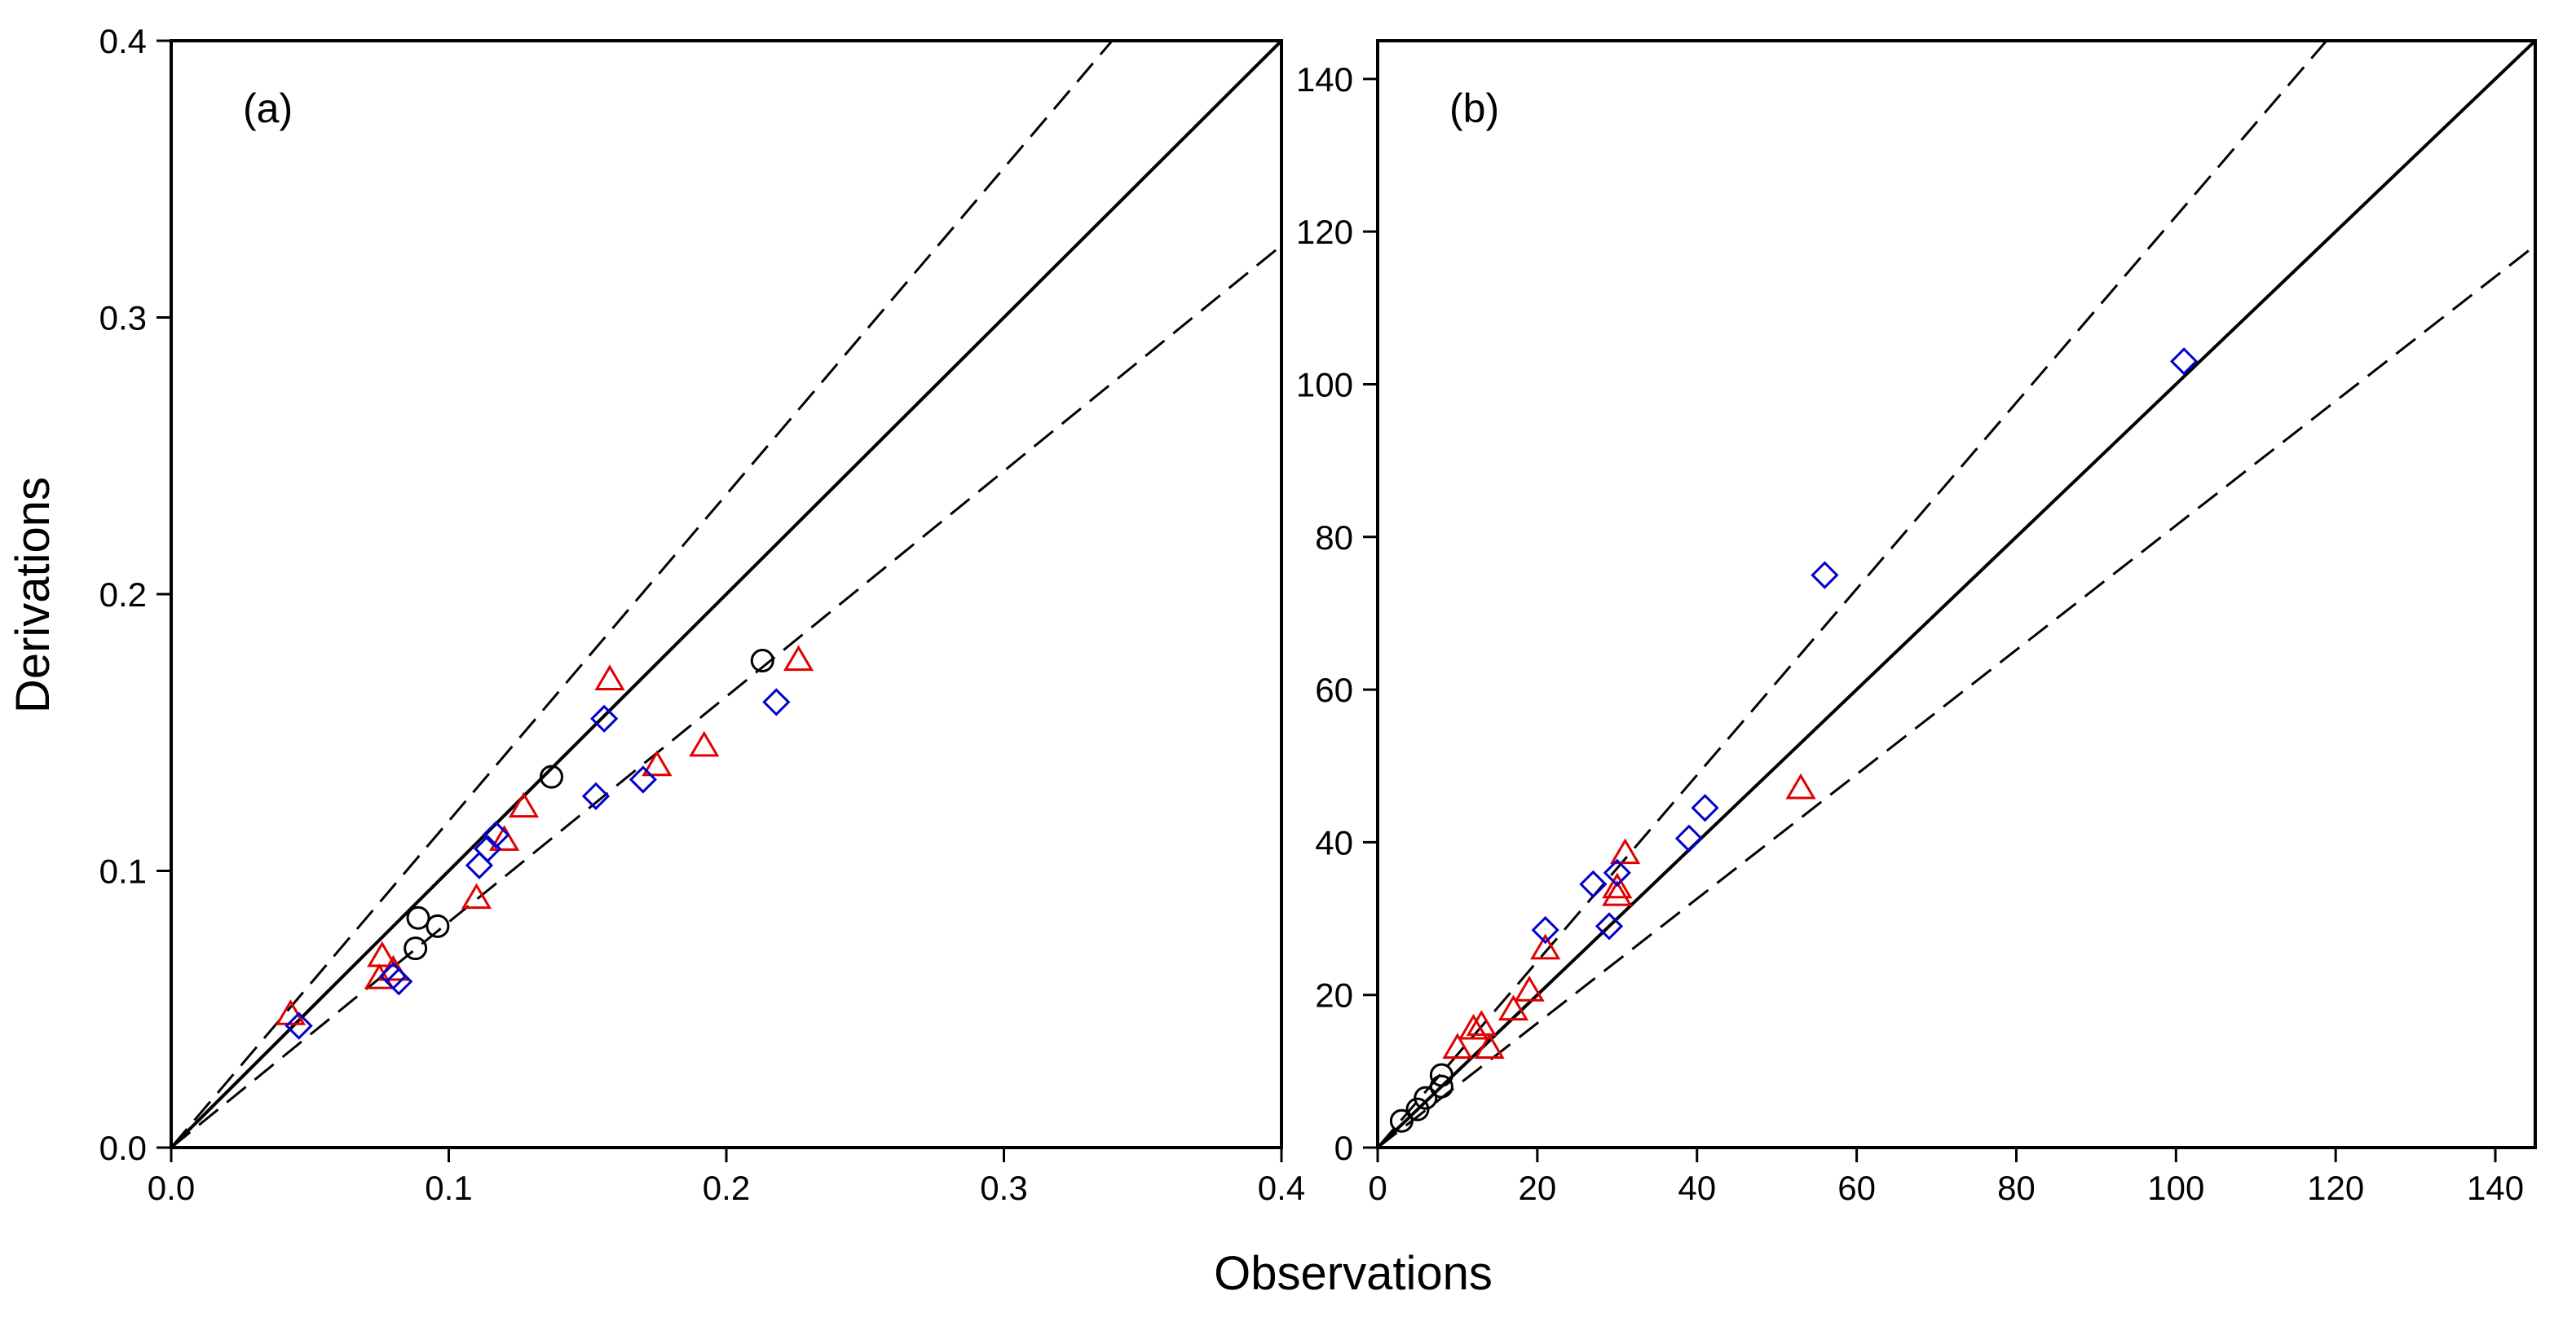 The height and width of the screenshot is (1322, 2576). Describe the element at coordinates (1856, 1188) in the screenshot. I see `x-tick-label: 60` at that location.